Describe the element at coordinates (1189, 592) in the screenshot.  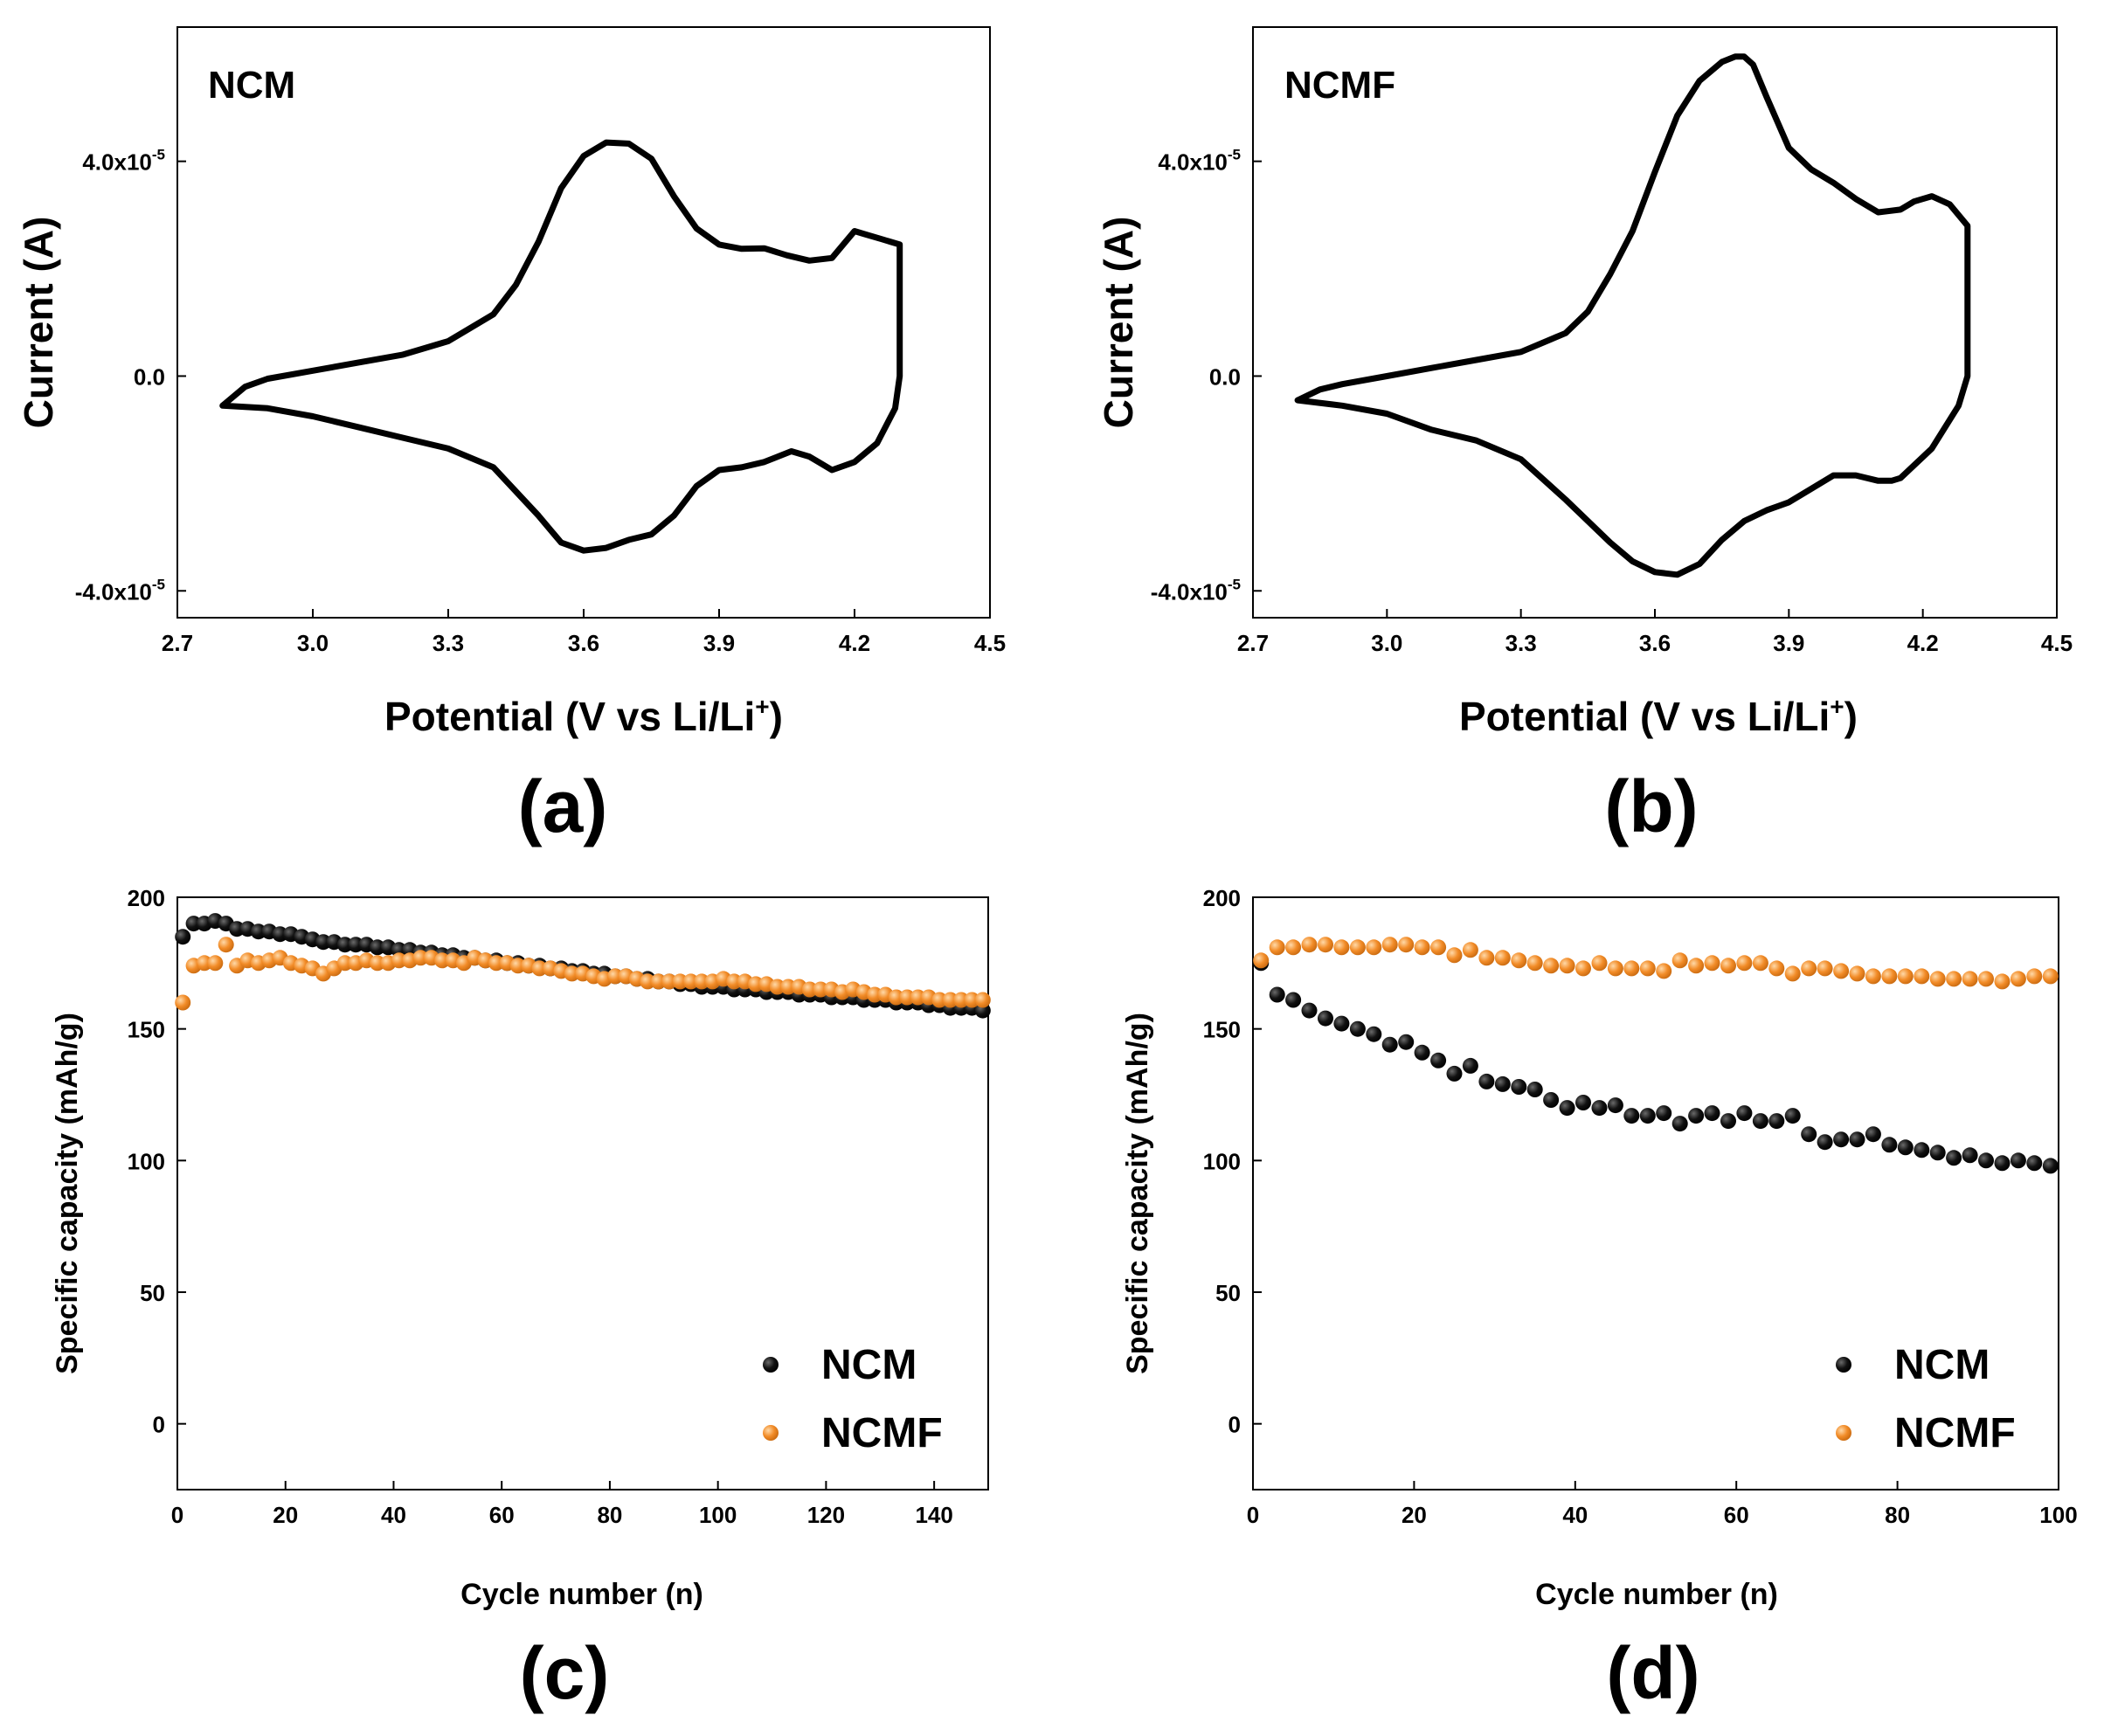
I see `y-tick-mantissa: -4.0x10` at that location.